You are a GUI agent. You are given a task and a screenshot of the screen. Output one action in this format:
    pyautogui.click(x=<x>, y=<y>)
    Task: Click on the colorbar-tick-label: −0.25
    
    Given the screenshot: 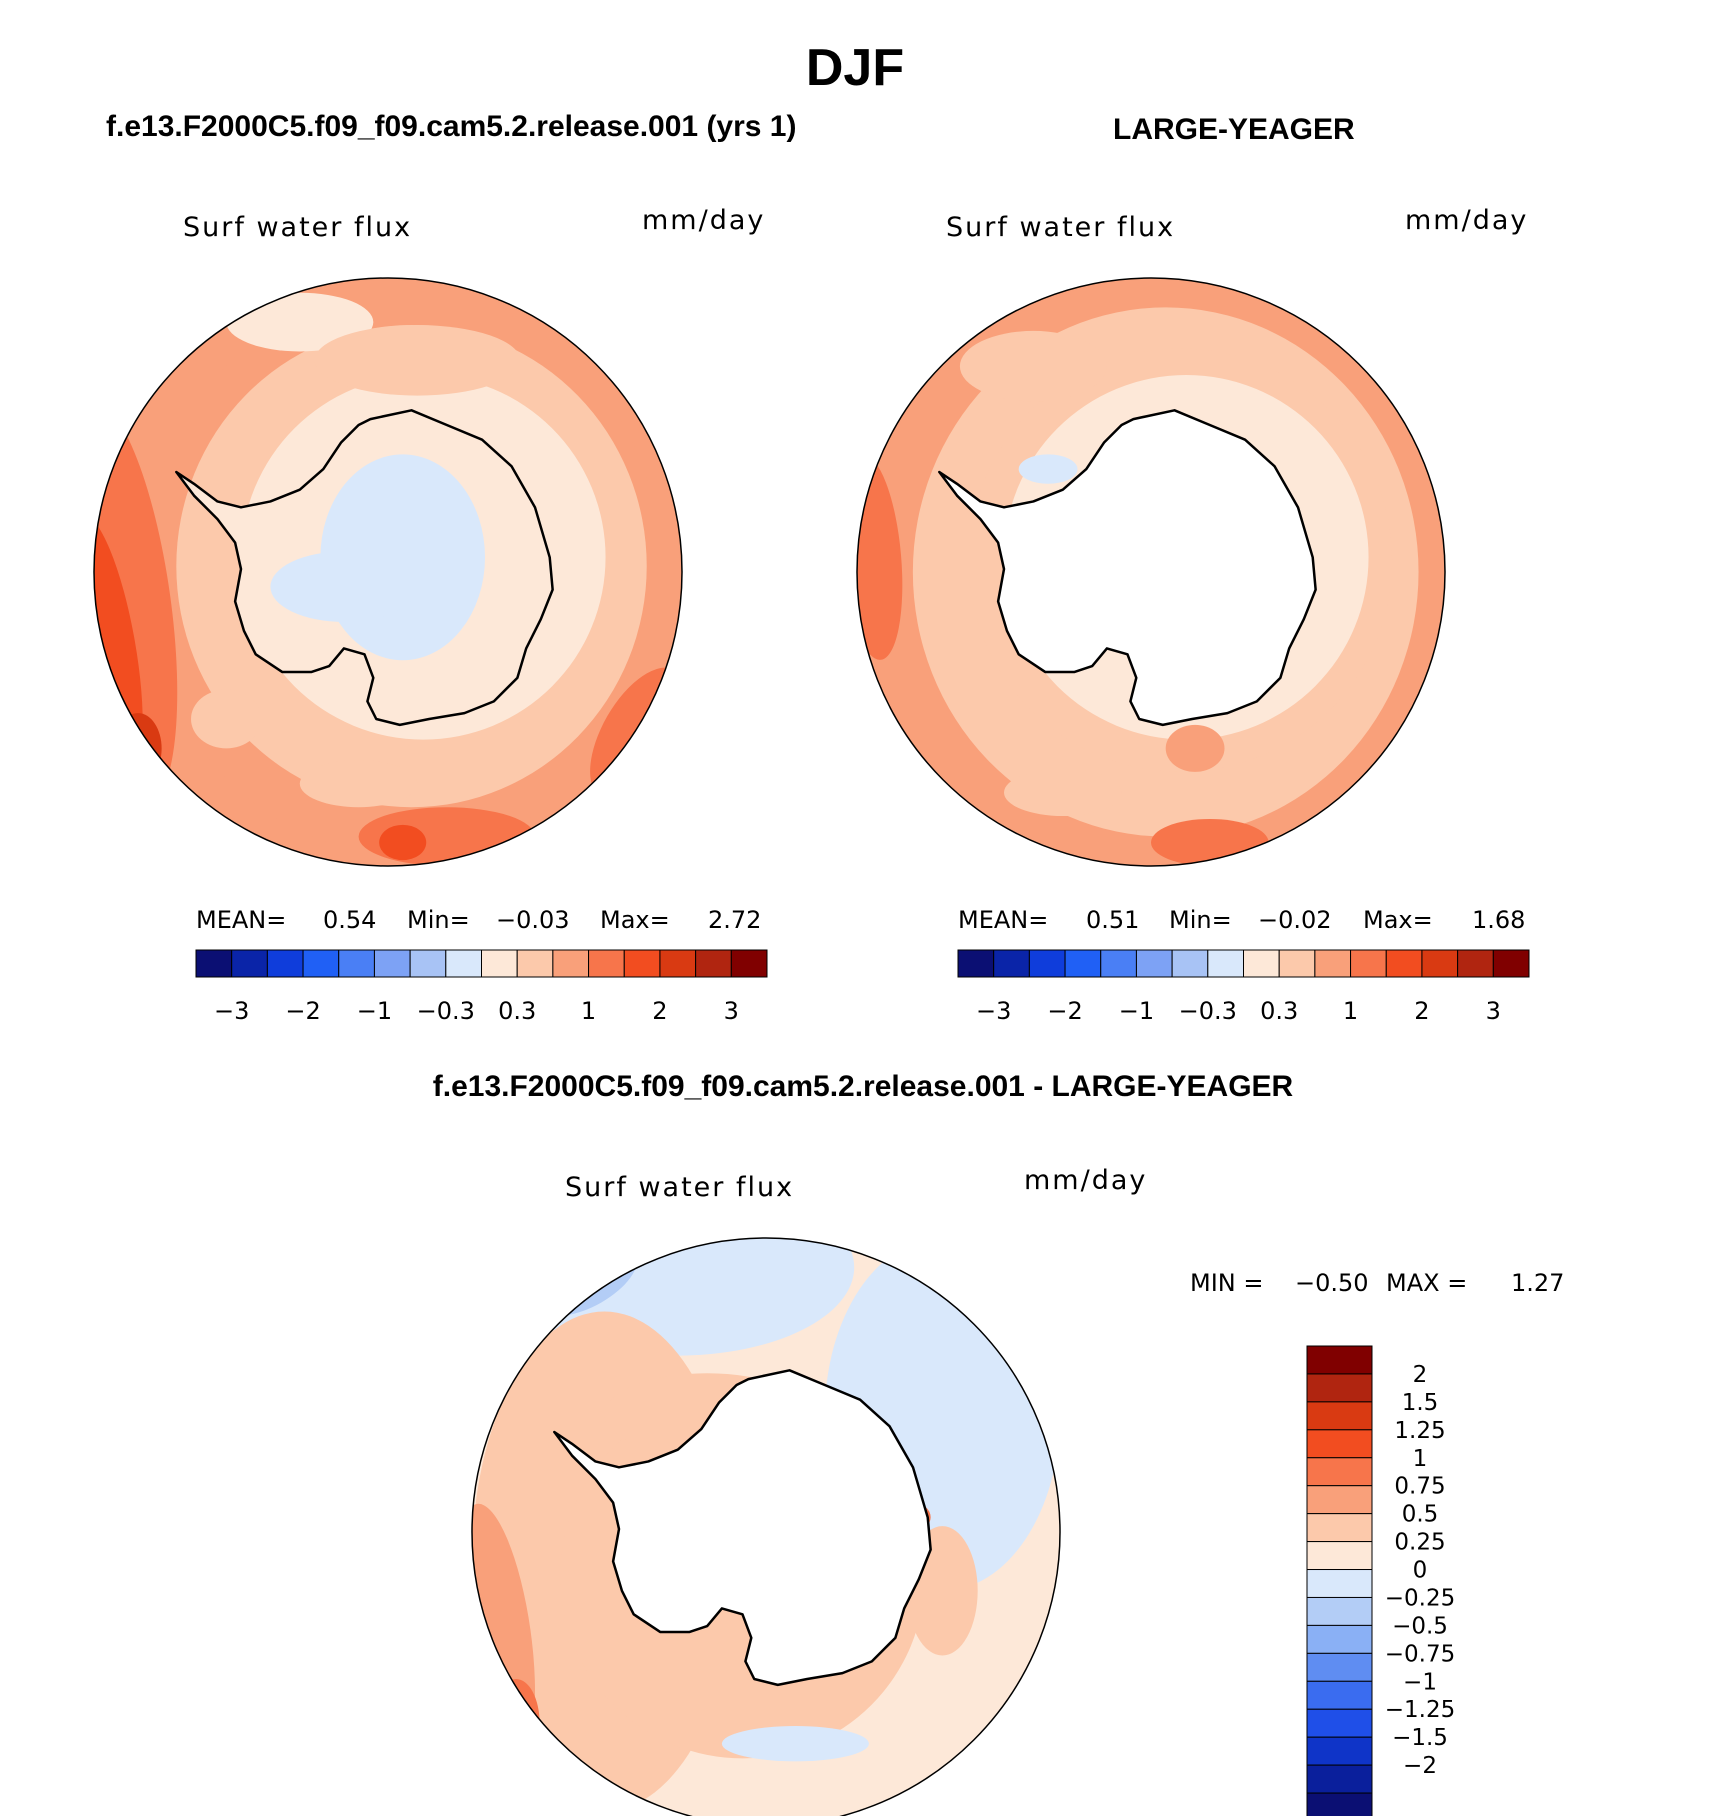 What is the action you would take?
    pyautogui.click(x=1420, y=1598)
    